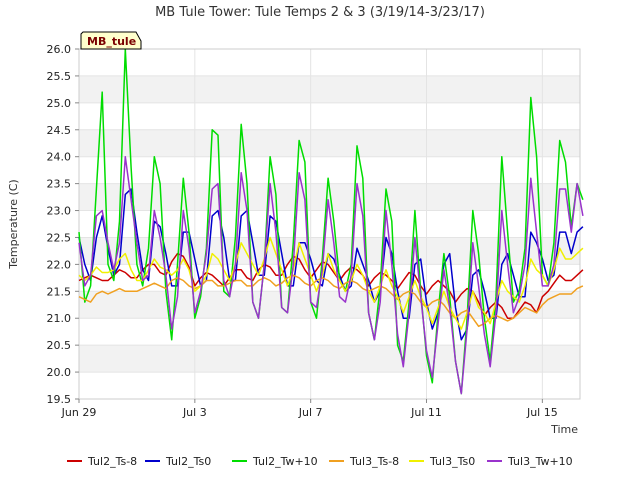 This screenshot has height=480, width=640. Describe the element at coordinates (59, 399) in the screenshot. I see `y-tick-label: 19.5` at that location.